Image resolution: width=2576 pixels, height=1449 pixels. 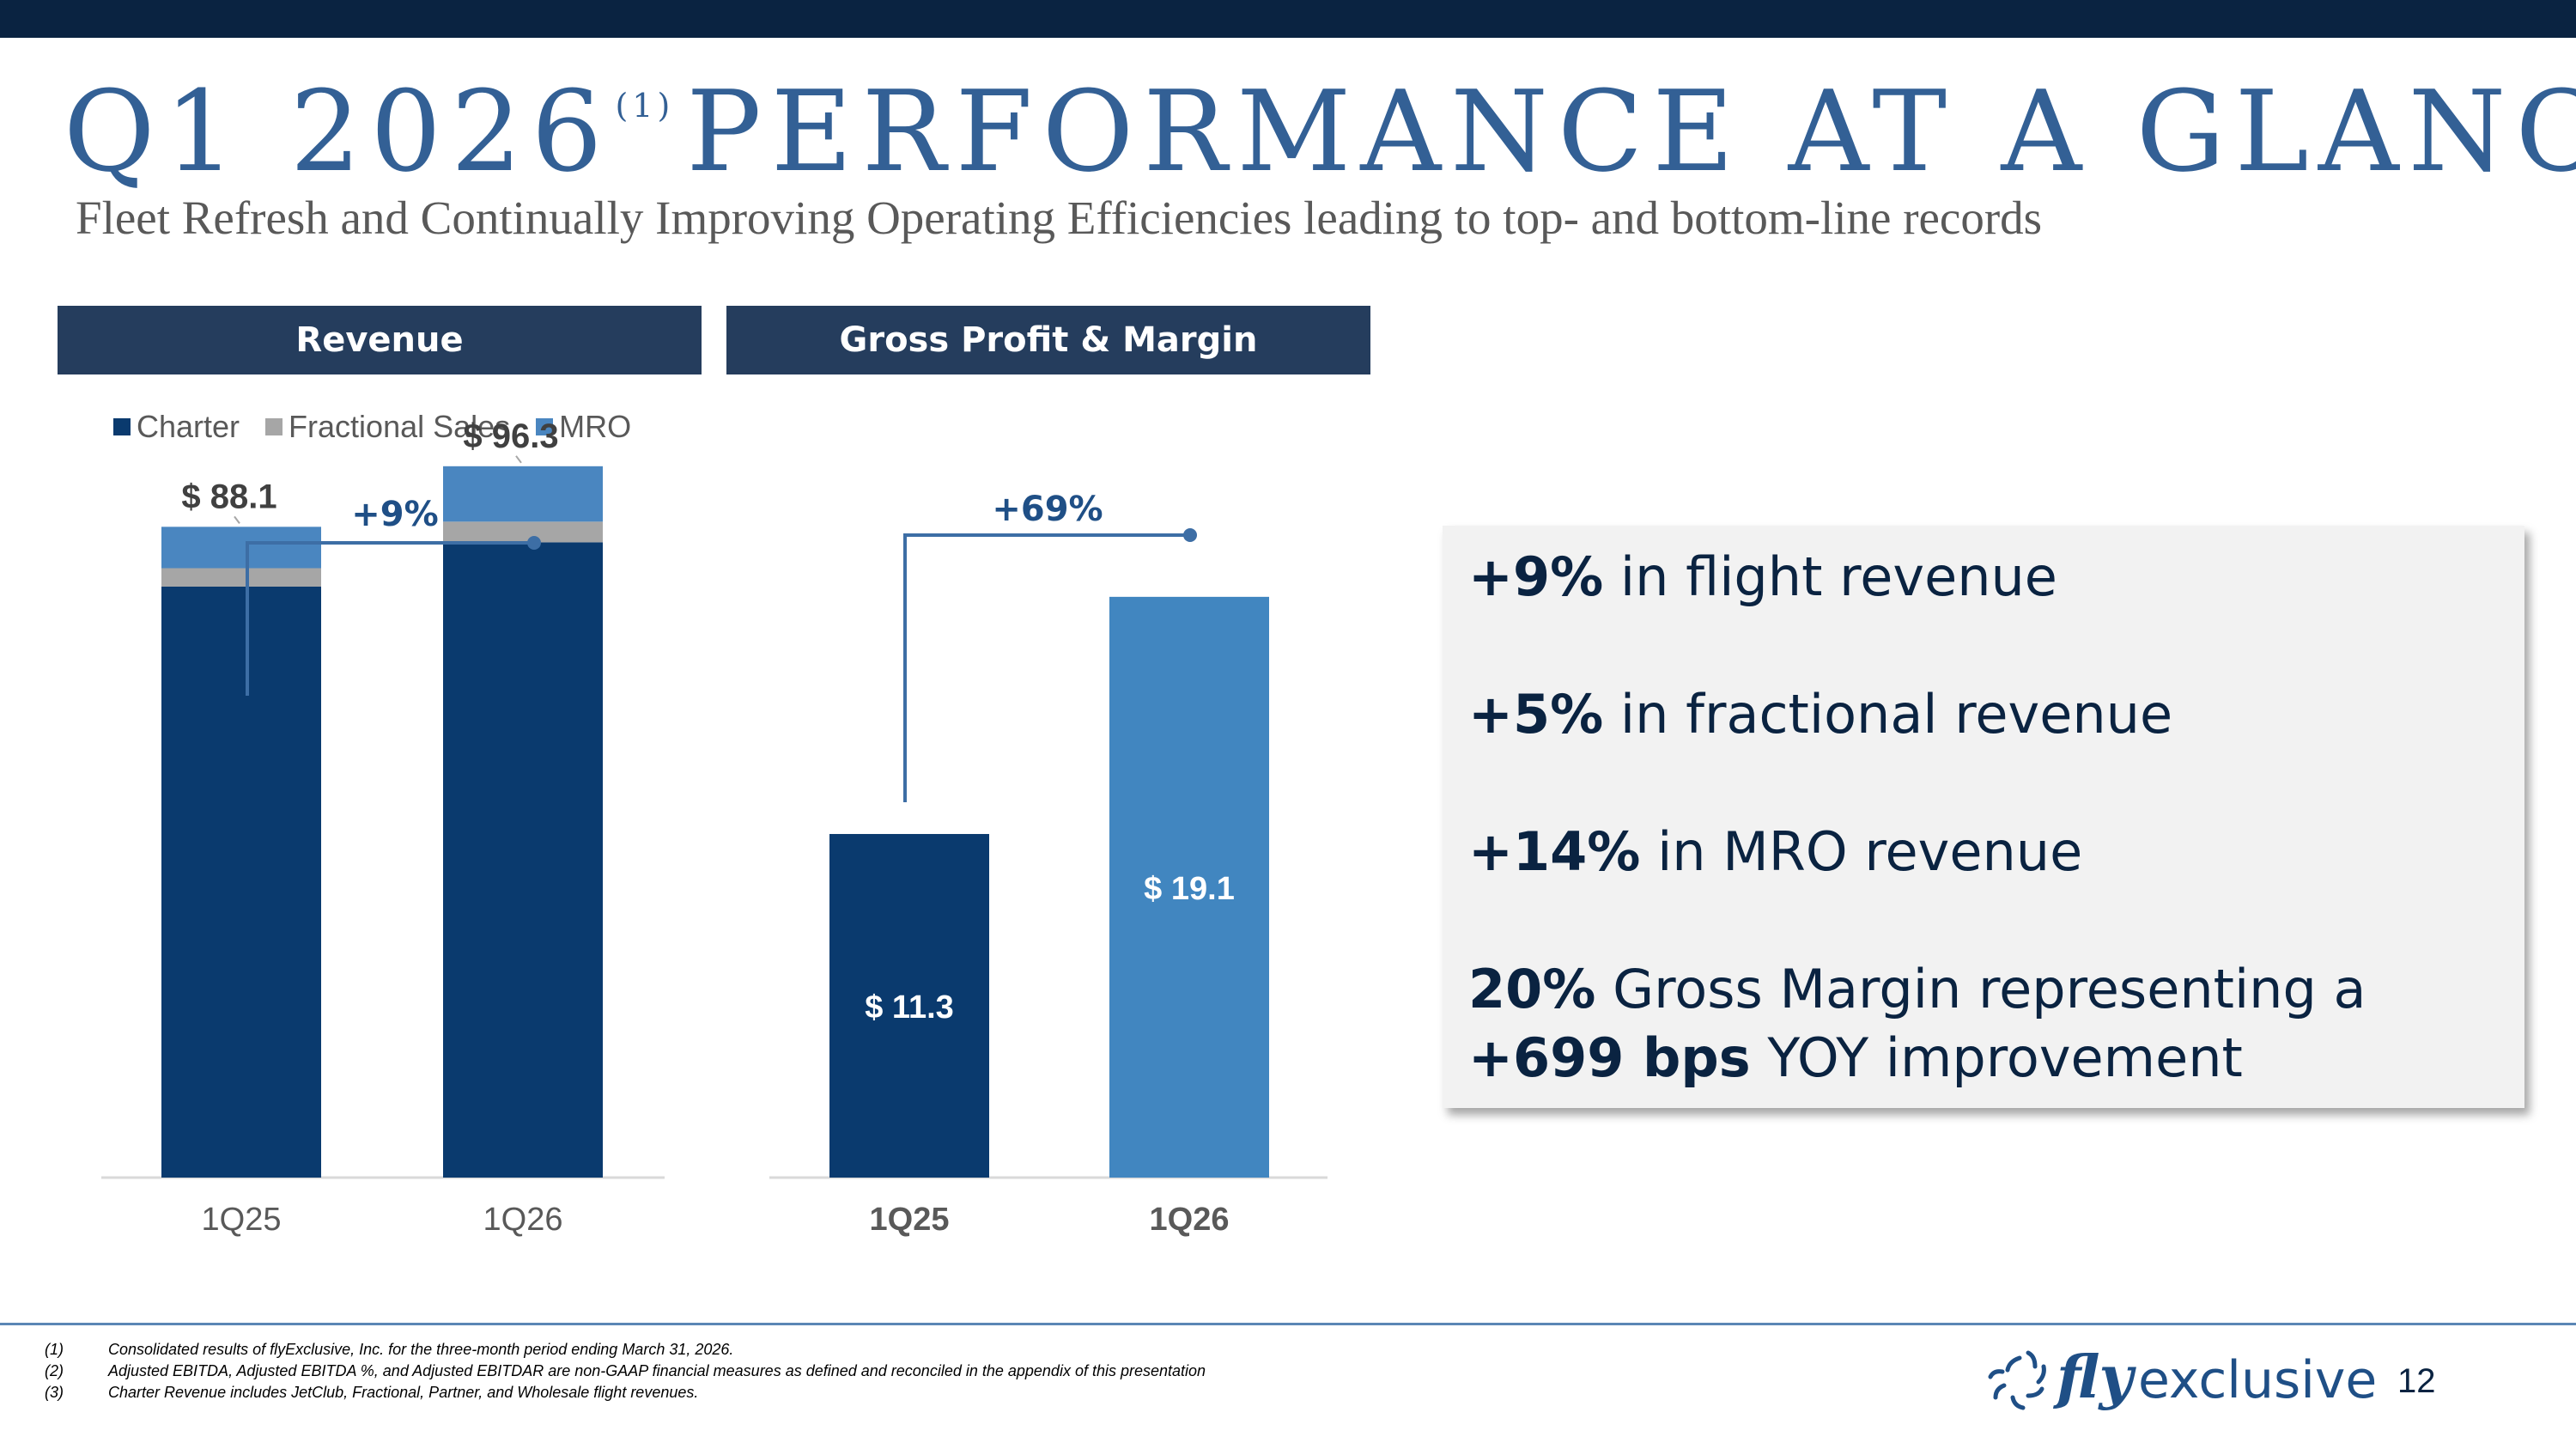 I want to click on legend-swatch-fractional, so click(x=274, y=426).